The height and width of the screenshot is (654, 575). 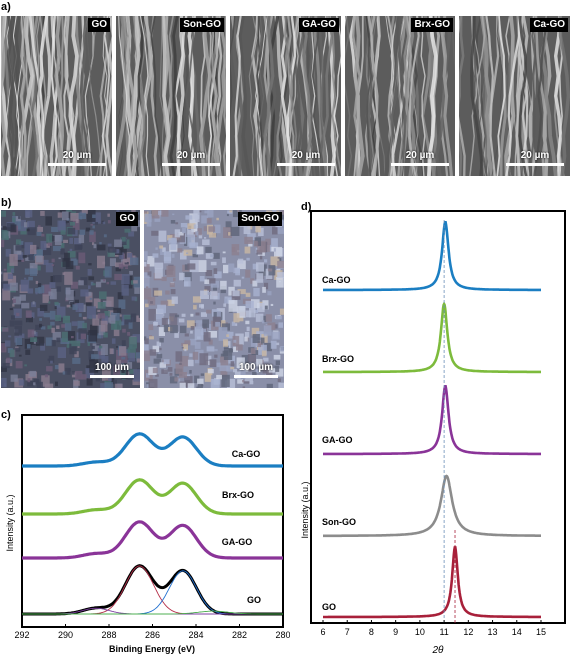 I want to click on panel-label-a: a), so click(x=6, y=7).